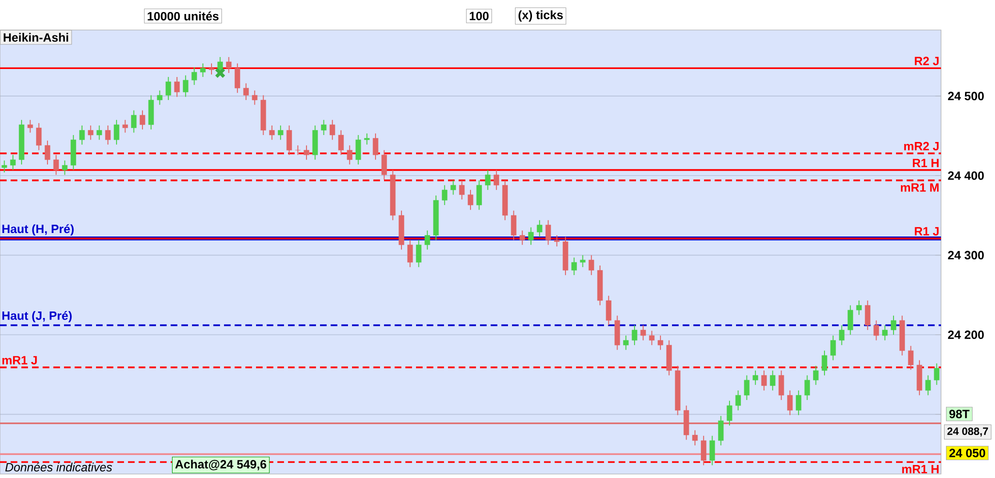  I want to click on y-tick-label: 24 400, so click(966, 175).